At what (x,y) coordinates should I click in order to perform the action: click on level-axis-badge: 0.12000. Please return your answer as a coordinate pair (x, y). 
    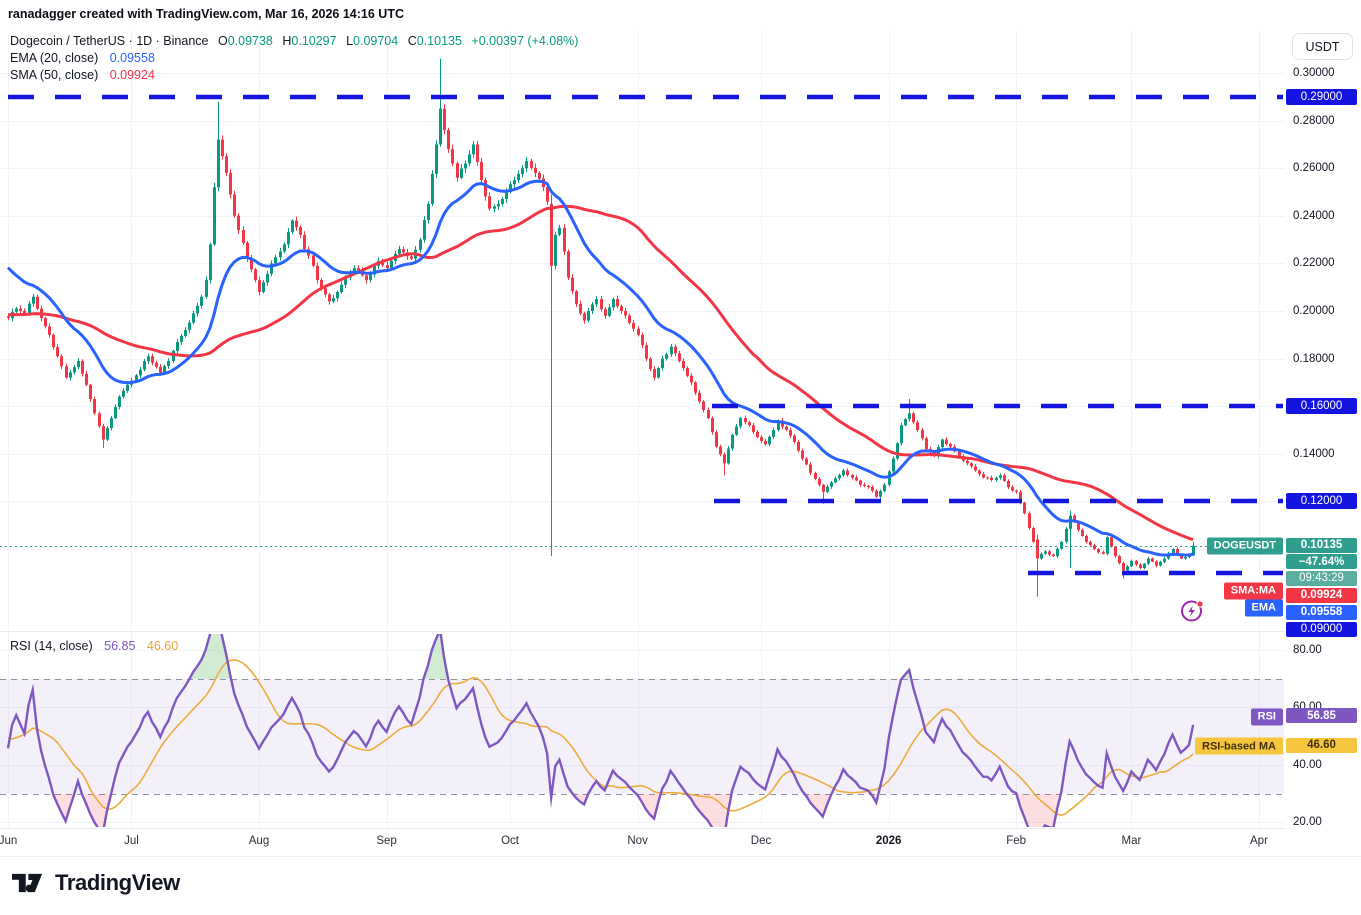
    Looking at the image, I should click on (1321, 501).